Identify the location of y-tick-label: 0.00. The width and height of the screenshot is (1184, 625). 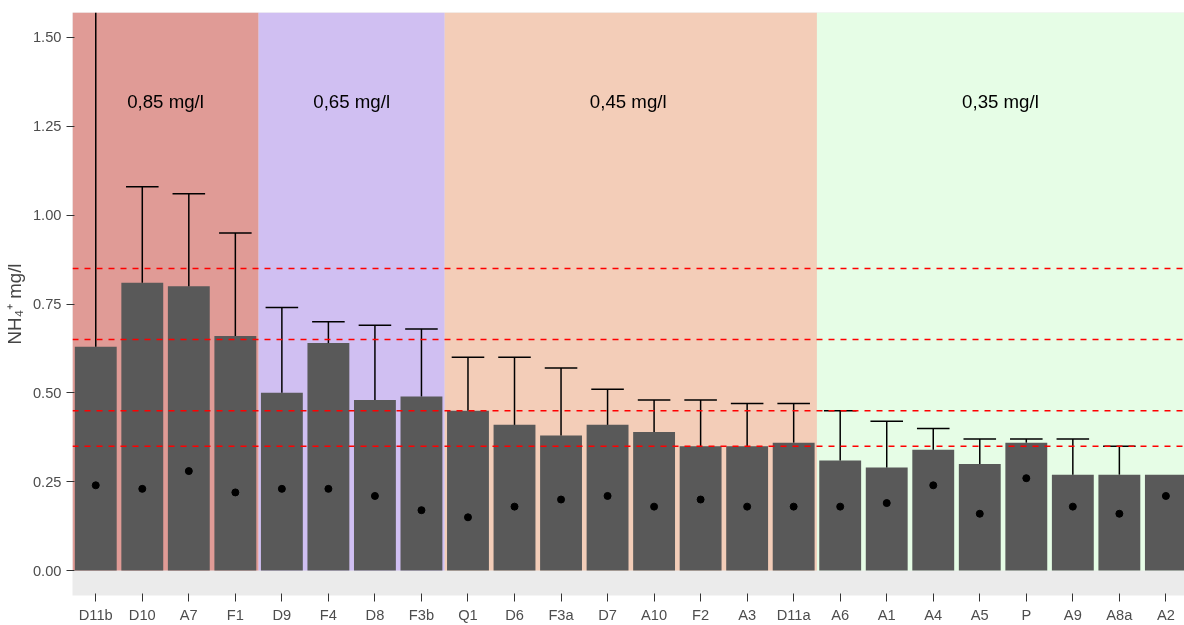
(47, 570).